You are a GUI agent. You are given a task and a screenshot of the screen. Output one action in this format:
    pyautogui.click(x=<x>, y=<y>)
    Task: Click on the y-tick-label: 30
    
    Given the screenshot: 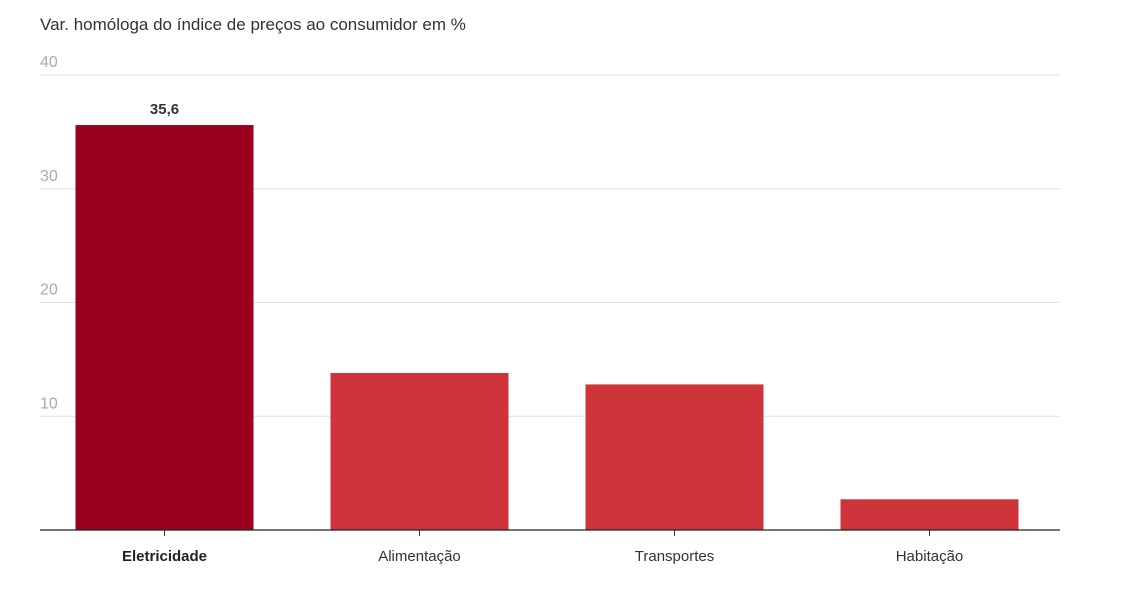 What is the action you would take?
    pyautogui.click(x=49, y=176)
    